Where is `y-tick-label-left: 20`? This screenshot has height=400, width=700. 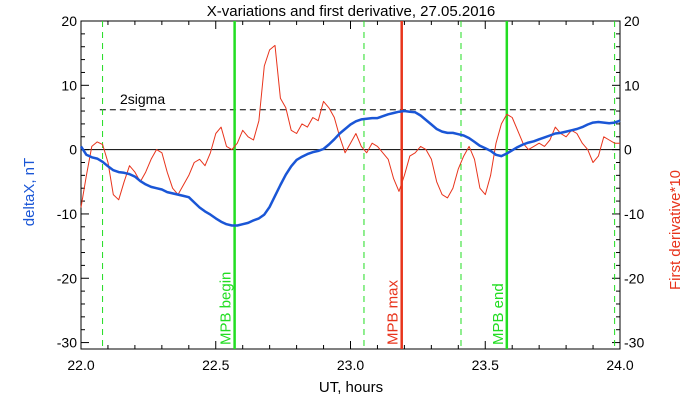 y-tick-label-left: 20 is located at coordinates (69, 21).